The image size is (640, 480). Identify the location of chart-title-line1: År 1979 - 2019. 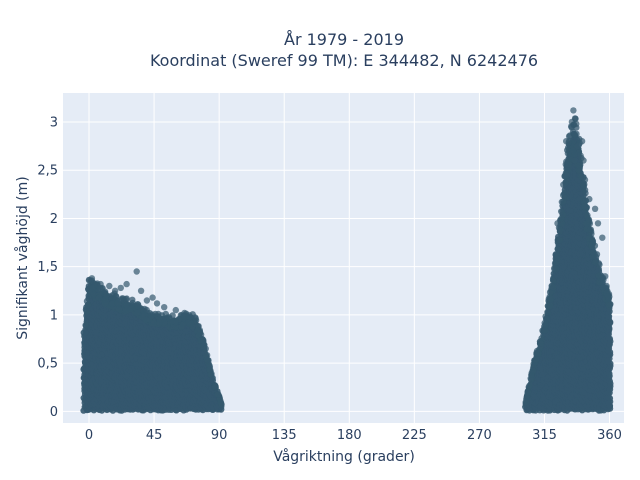
(344, 39).